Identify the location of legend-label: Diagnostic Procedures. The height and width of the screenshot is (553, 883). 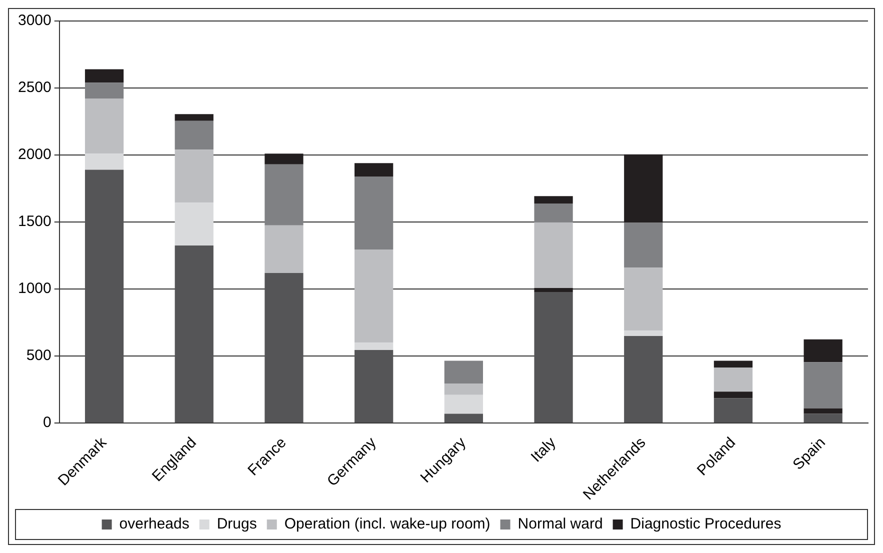
(706, 524).